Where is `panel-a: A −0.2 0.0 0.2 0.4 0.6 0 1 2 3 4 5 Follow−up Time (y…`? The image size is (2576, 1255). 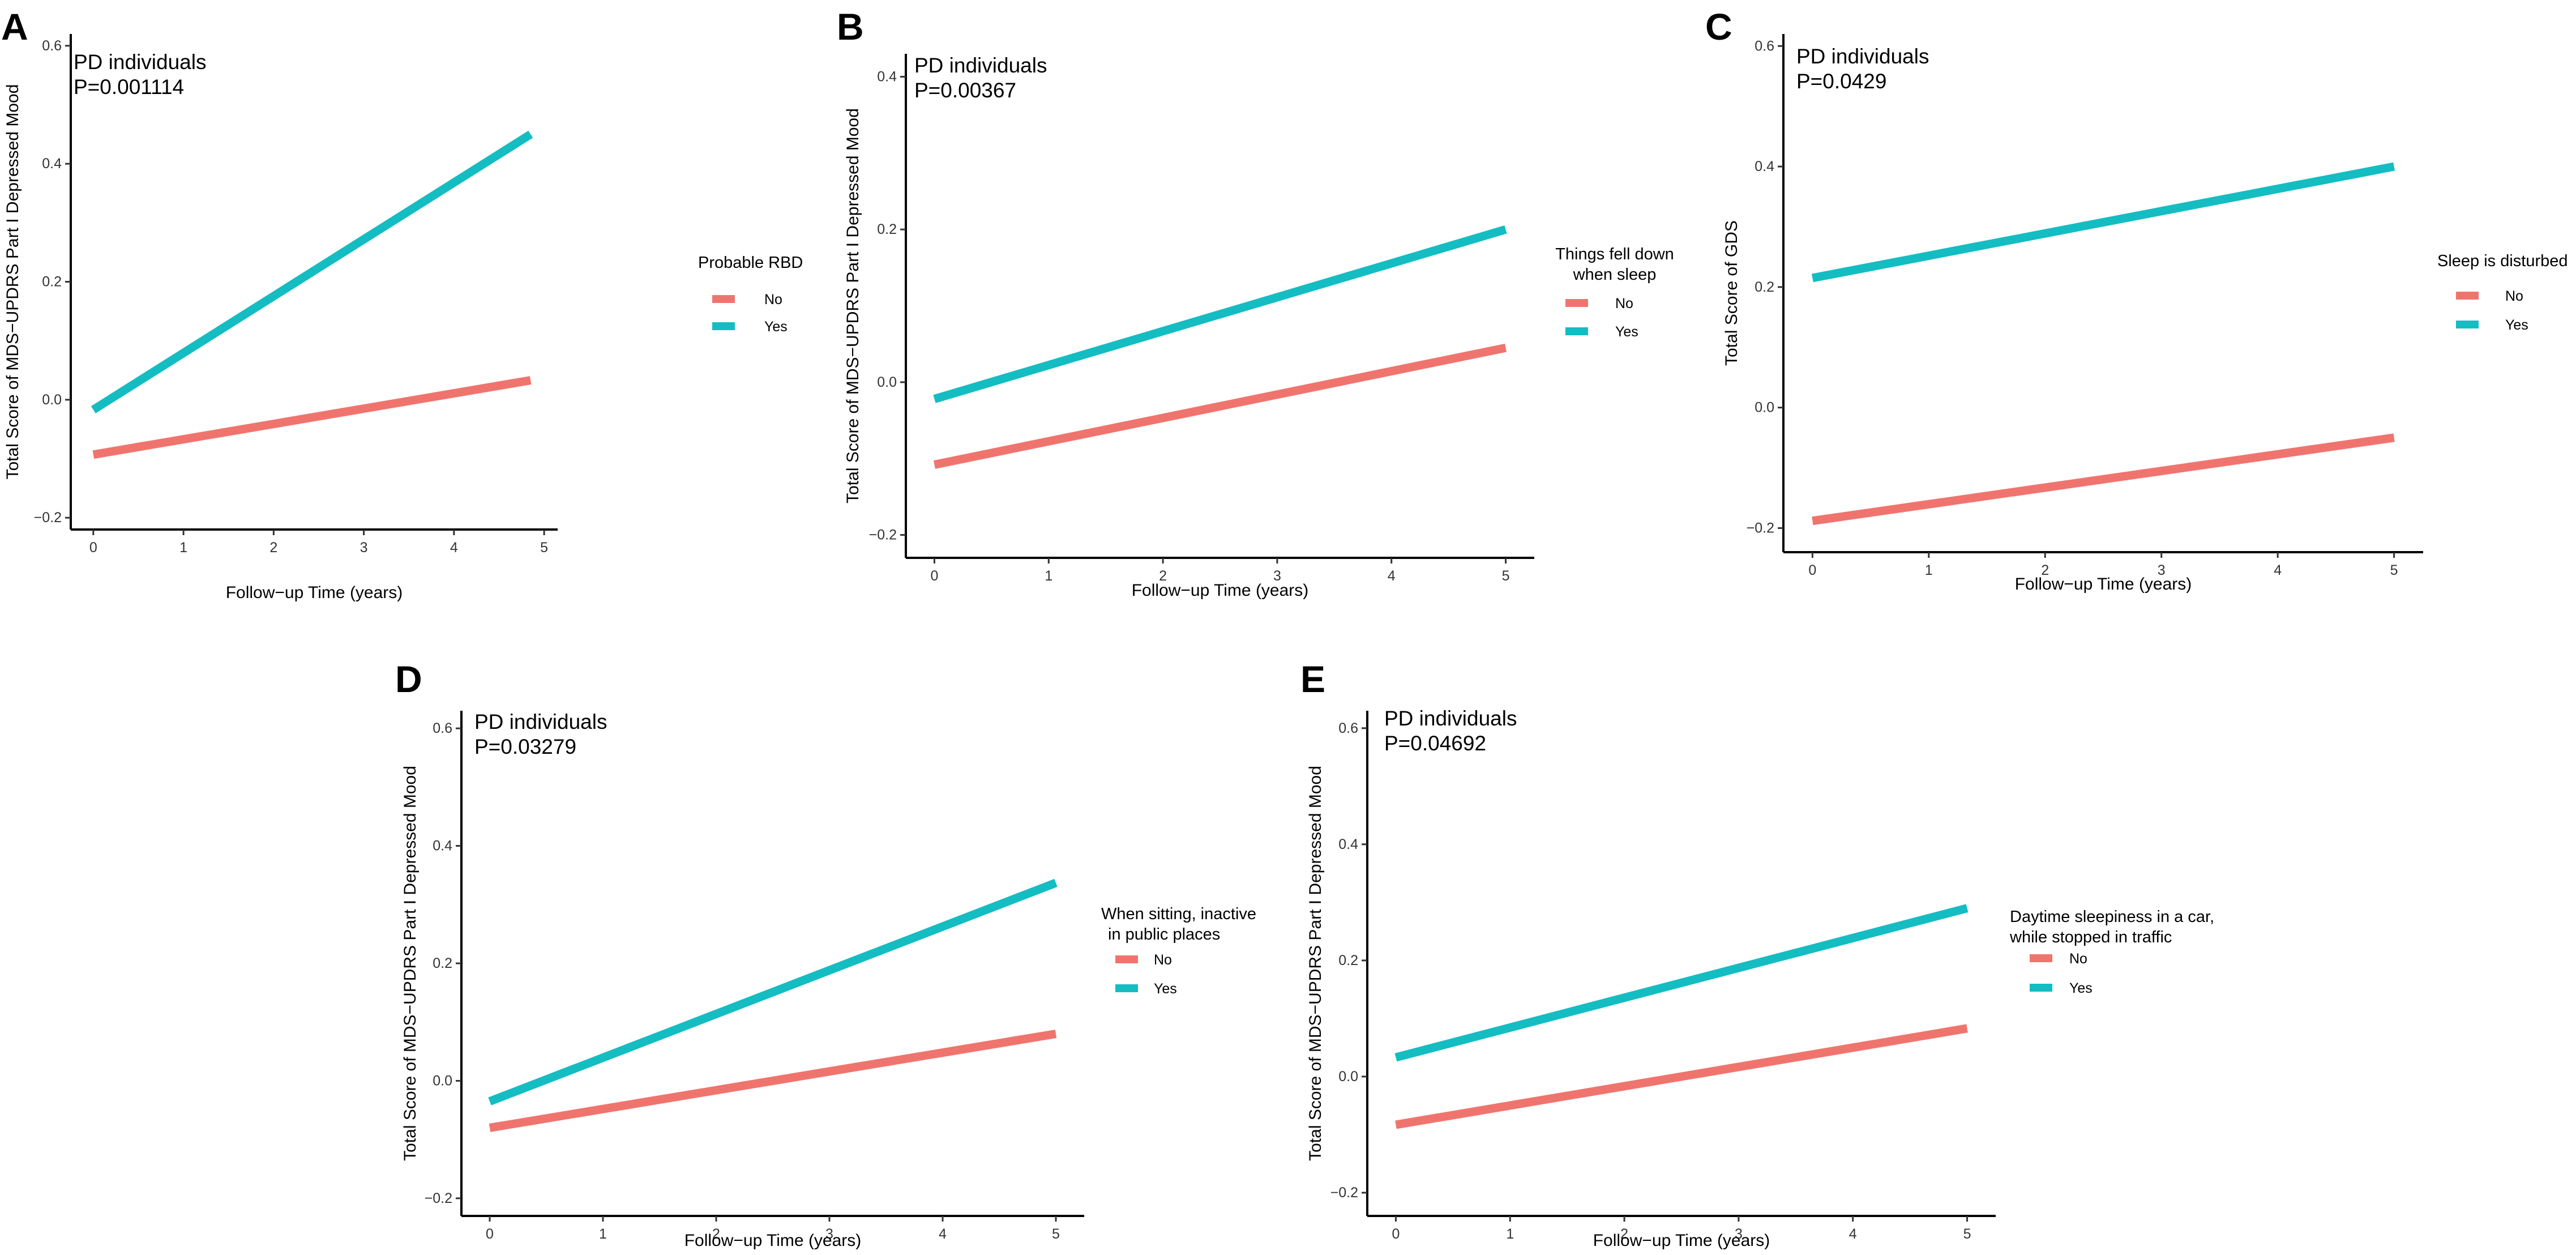
panel-a: A −0.2 0.0 0.2 0.4 0.6 0 1 2 3 4 5 Follow−up Time (y… is located at coordinates (402, 304).